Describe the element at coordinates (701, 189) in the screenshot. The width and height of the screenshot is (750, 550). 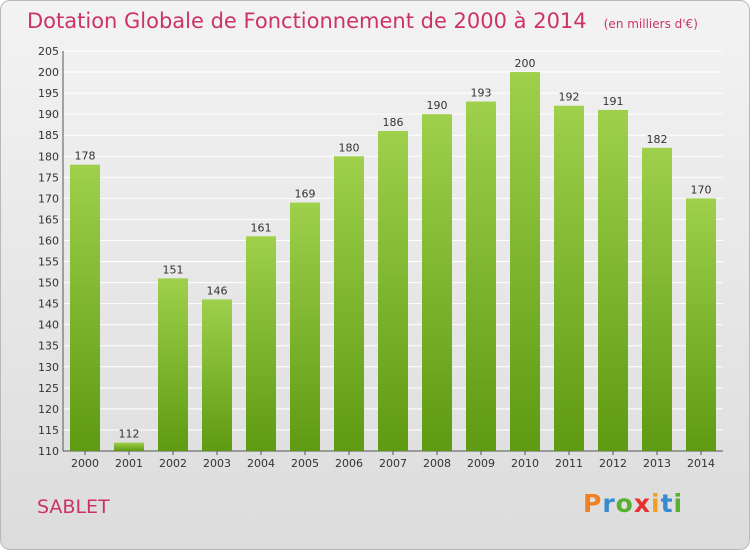
I see `data-label: 170` at that location.